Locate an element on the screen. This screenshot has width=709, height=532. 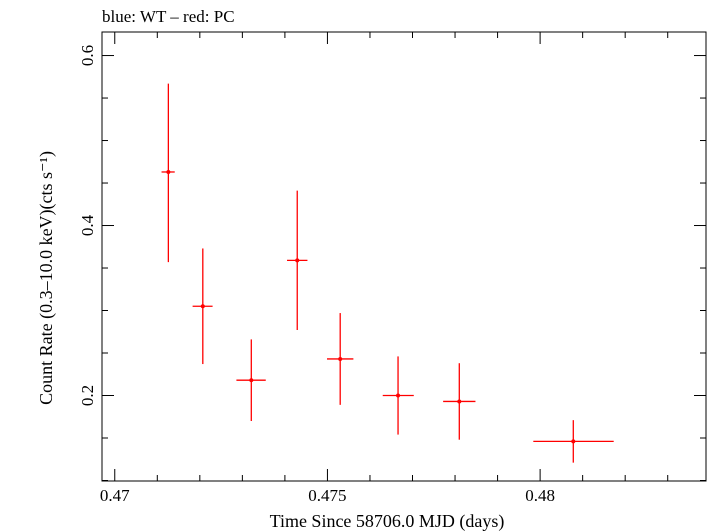
x-tick-label: 0.475 is located at coordinates (327, 495).